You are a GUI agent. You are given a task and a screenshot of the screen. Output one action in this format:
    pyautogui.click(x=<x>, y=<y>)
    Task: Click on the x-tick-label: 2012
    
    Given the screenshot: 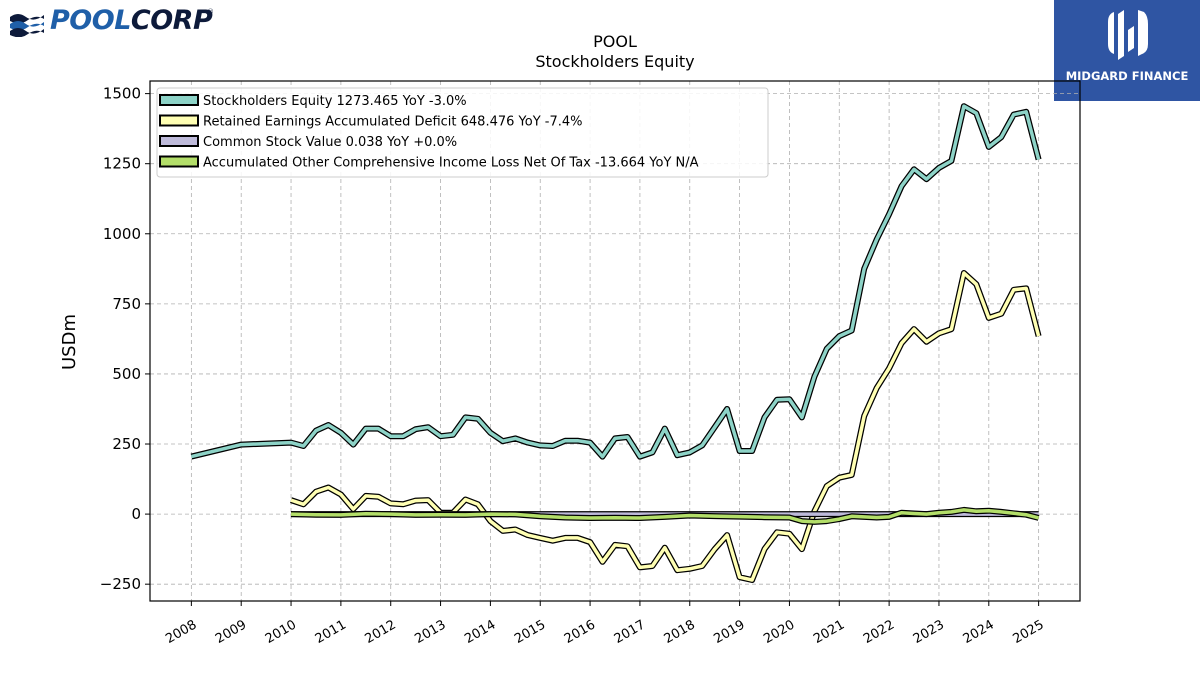 What is the action you would take?
    pyautogui.click(x=381, y=632)
    